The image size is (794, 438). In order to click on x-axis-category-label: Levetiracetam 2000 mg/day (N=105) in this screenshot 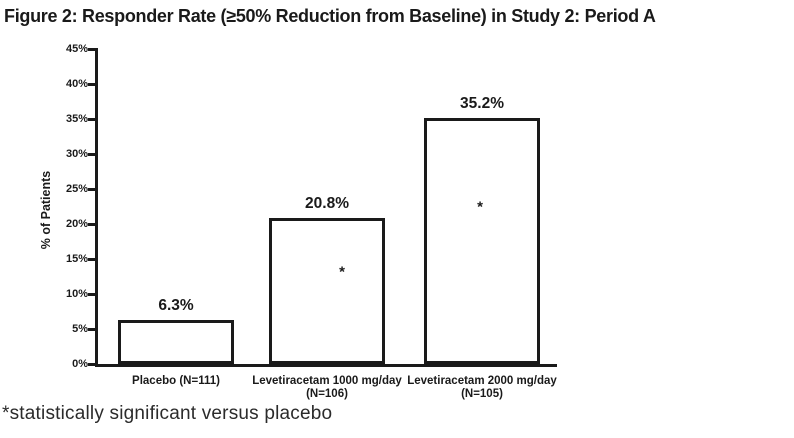, I will do `click(482, 388)`.